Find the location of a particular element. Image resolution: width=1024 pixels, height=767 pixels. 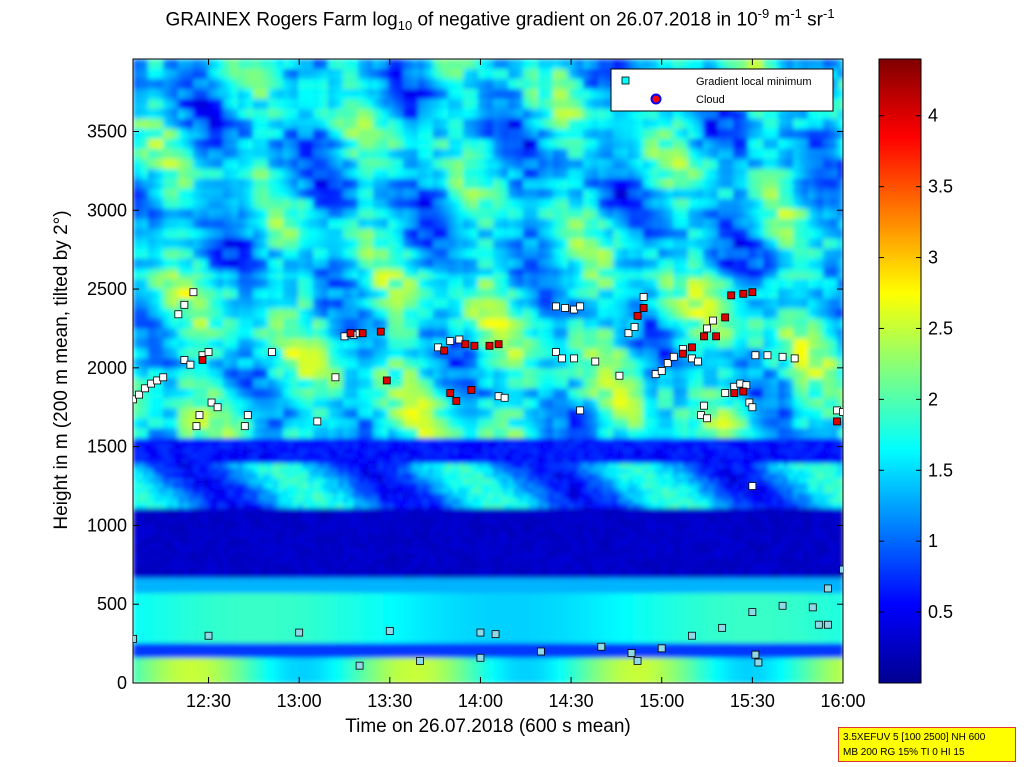

title-part4: sr is located at coordinates (812, 20).